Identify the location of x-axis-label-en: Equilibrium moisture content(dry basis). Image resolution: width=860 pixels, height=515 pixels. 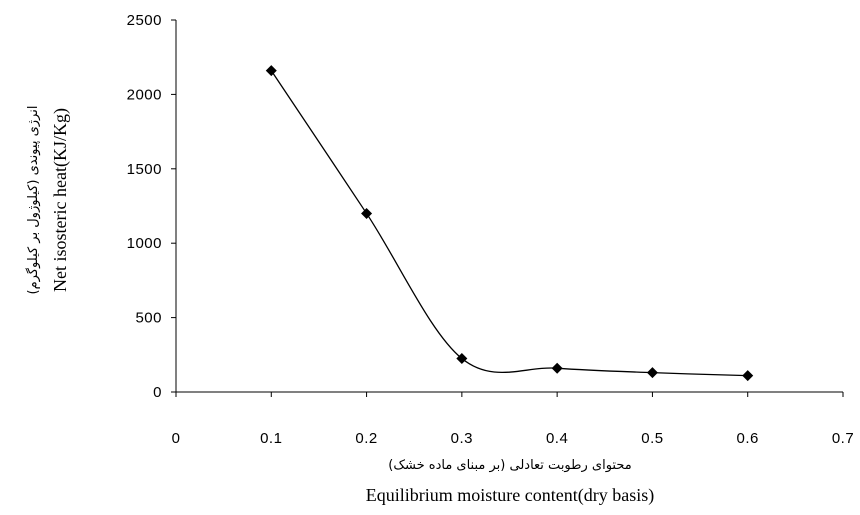
(510, 495).